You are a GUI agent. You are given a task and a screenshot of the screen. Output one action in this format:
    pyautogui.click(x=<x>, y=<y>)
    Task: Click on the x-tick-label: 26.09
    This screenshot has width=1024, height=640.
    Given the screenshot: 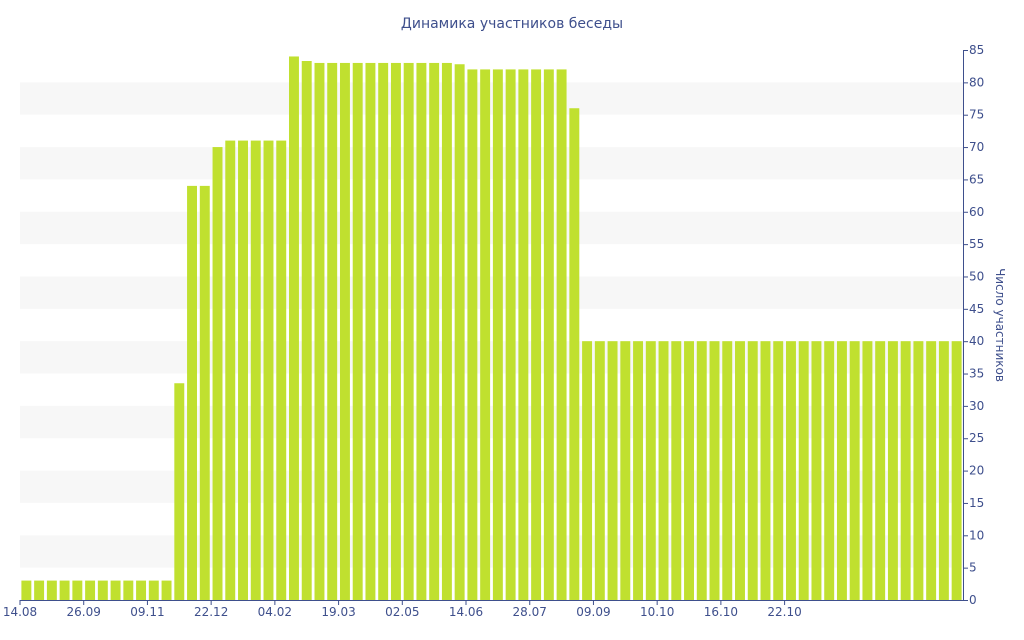 What is the action you would take?
    pyautogui.click(x=84, y=612)
    